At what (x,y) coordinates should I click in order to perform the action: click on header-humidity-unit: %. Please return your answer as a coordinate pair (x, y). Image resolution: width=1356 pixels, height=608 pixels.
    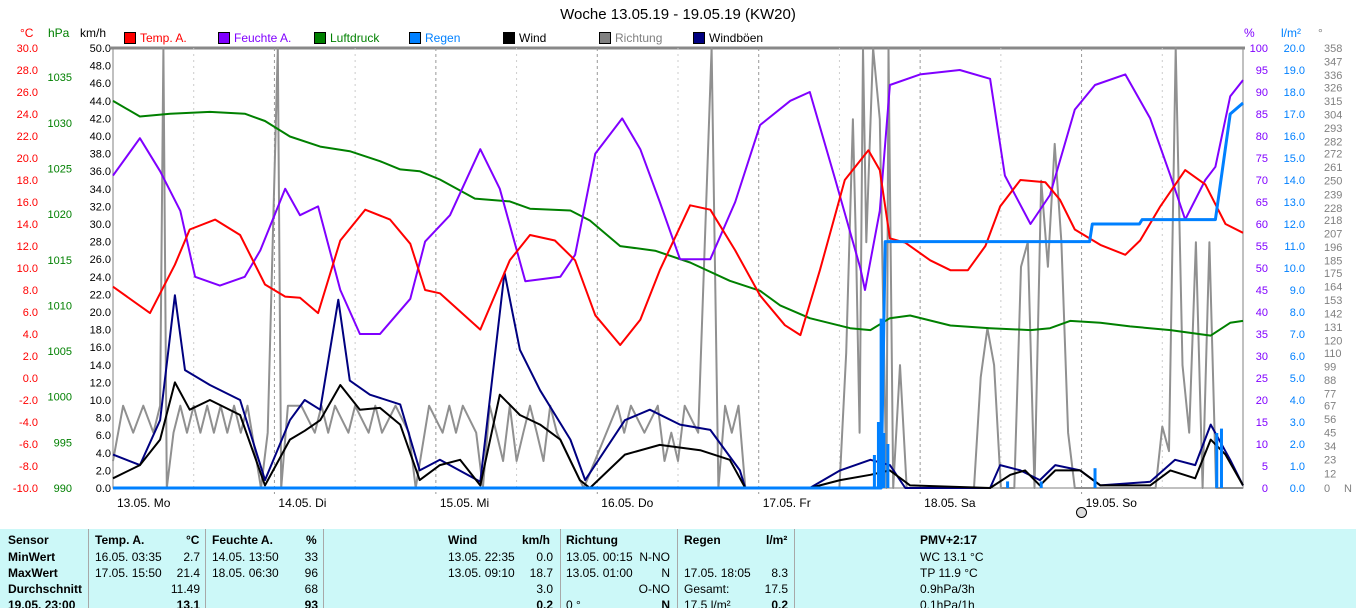
    Looking at the image, I should click on (311, 540).